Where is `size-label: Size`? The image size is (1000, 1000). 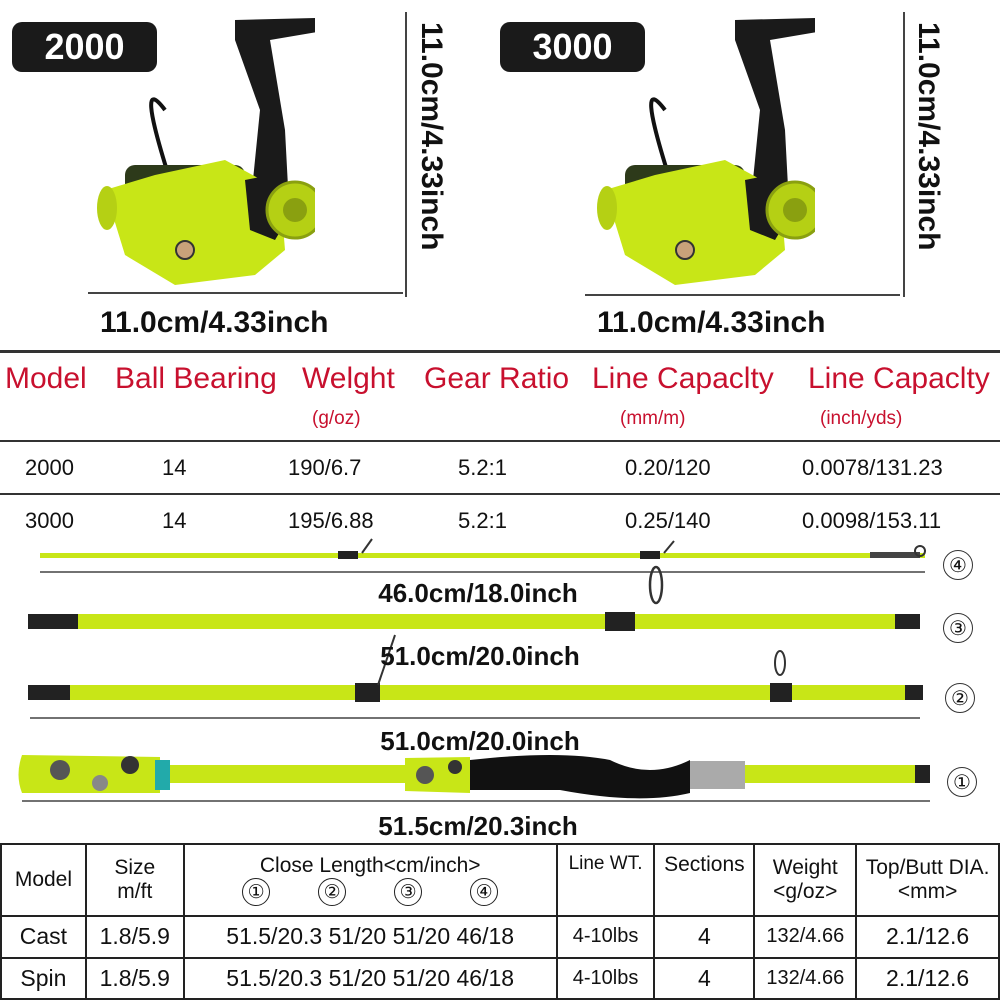 size-label: Size is located at coordinates (135, 867).